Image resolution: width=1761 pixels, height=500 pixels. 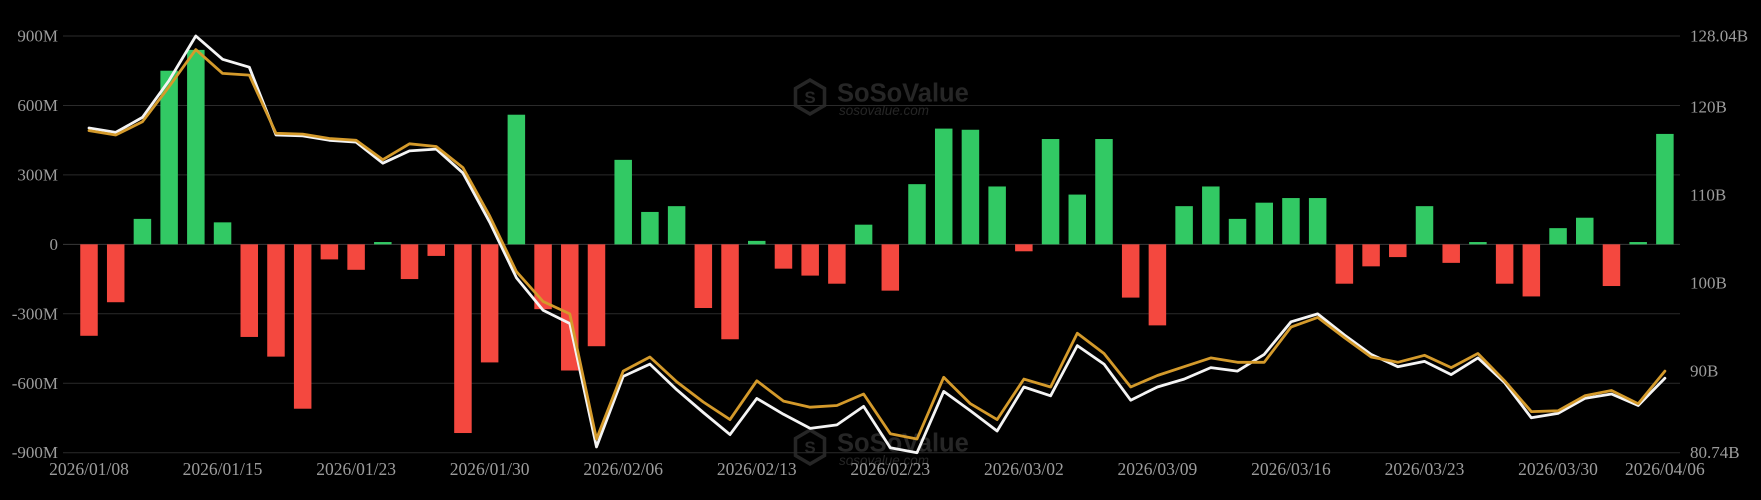 I want to click on x-axis-tick-label: 2026/03/02, so click(x=1024, y=469).